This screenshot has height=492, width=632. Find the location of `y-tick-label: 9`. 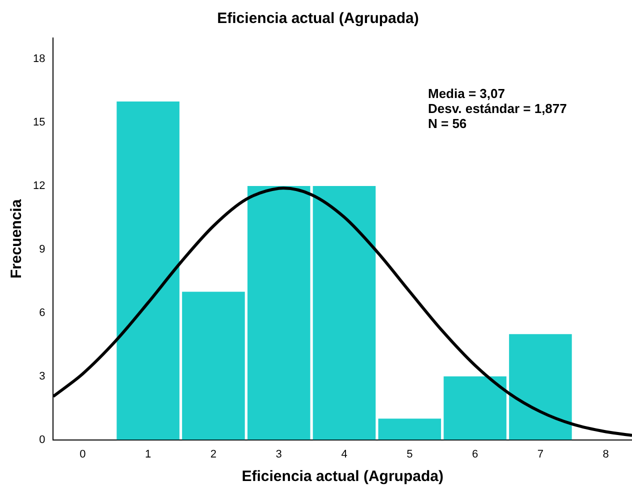

y-tick-label: 9 is located at coordinates (42, 250).